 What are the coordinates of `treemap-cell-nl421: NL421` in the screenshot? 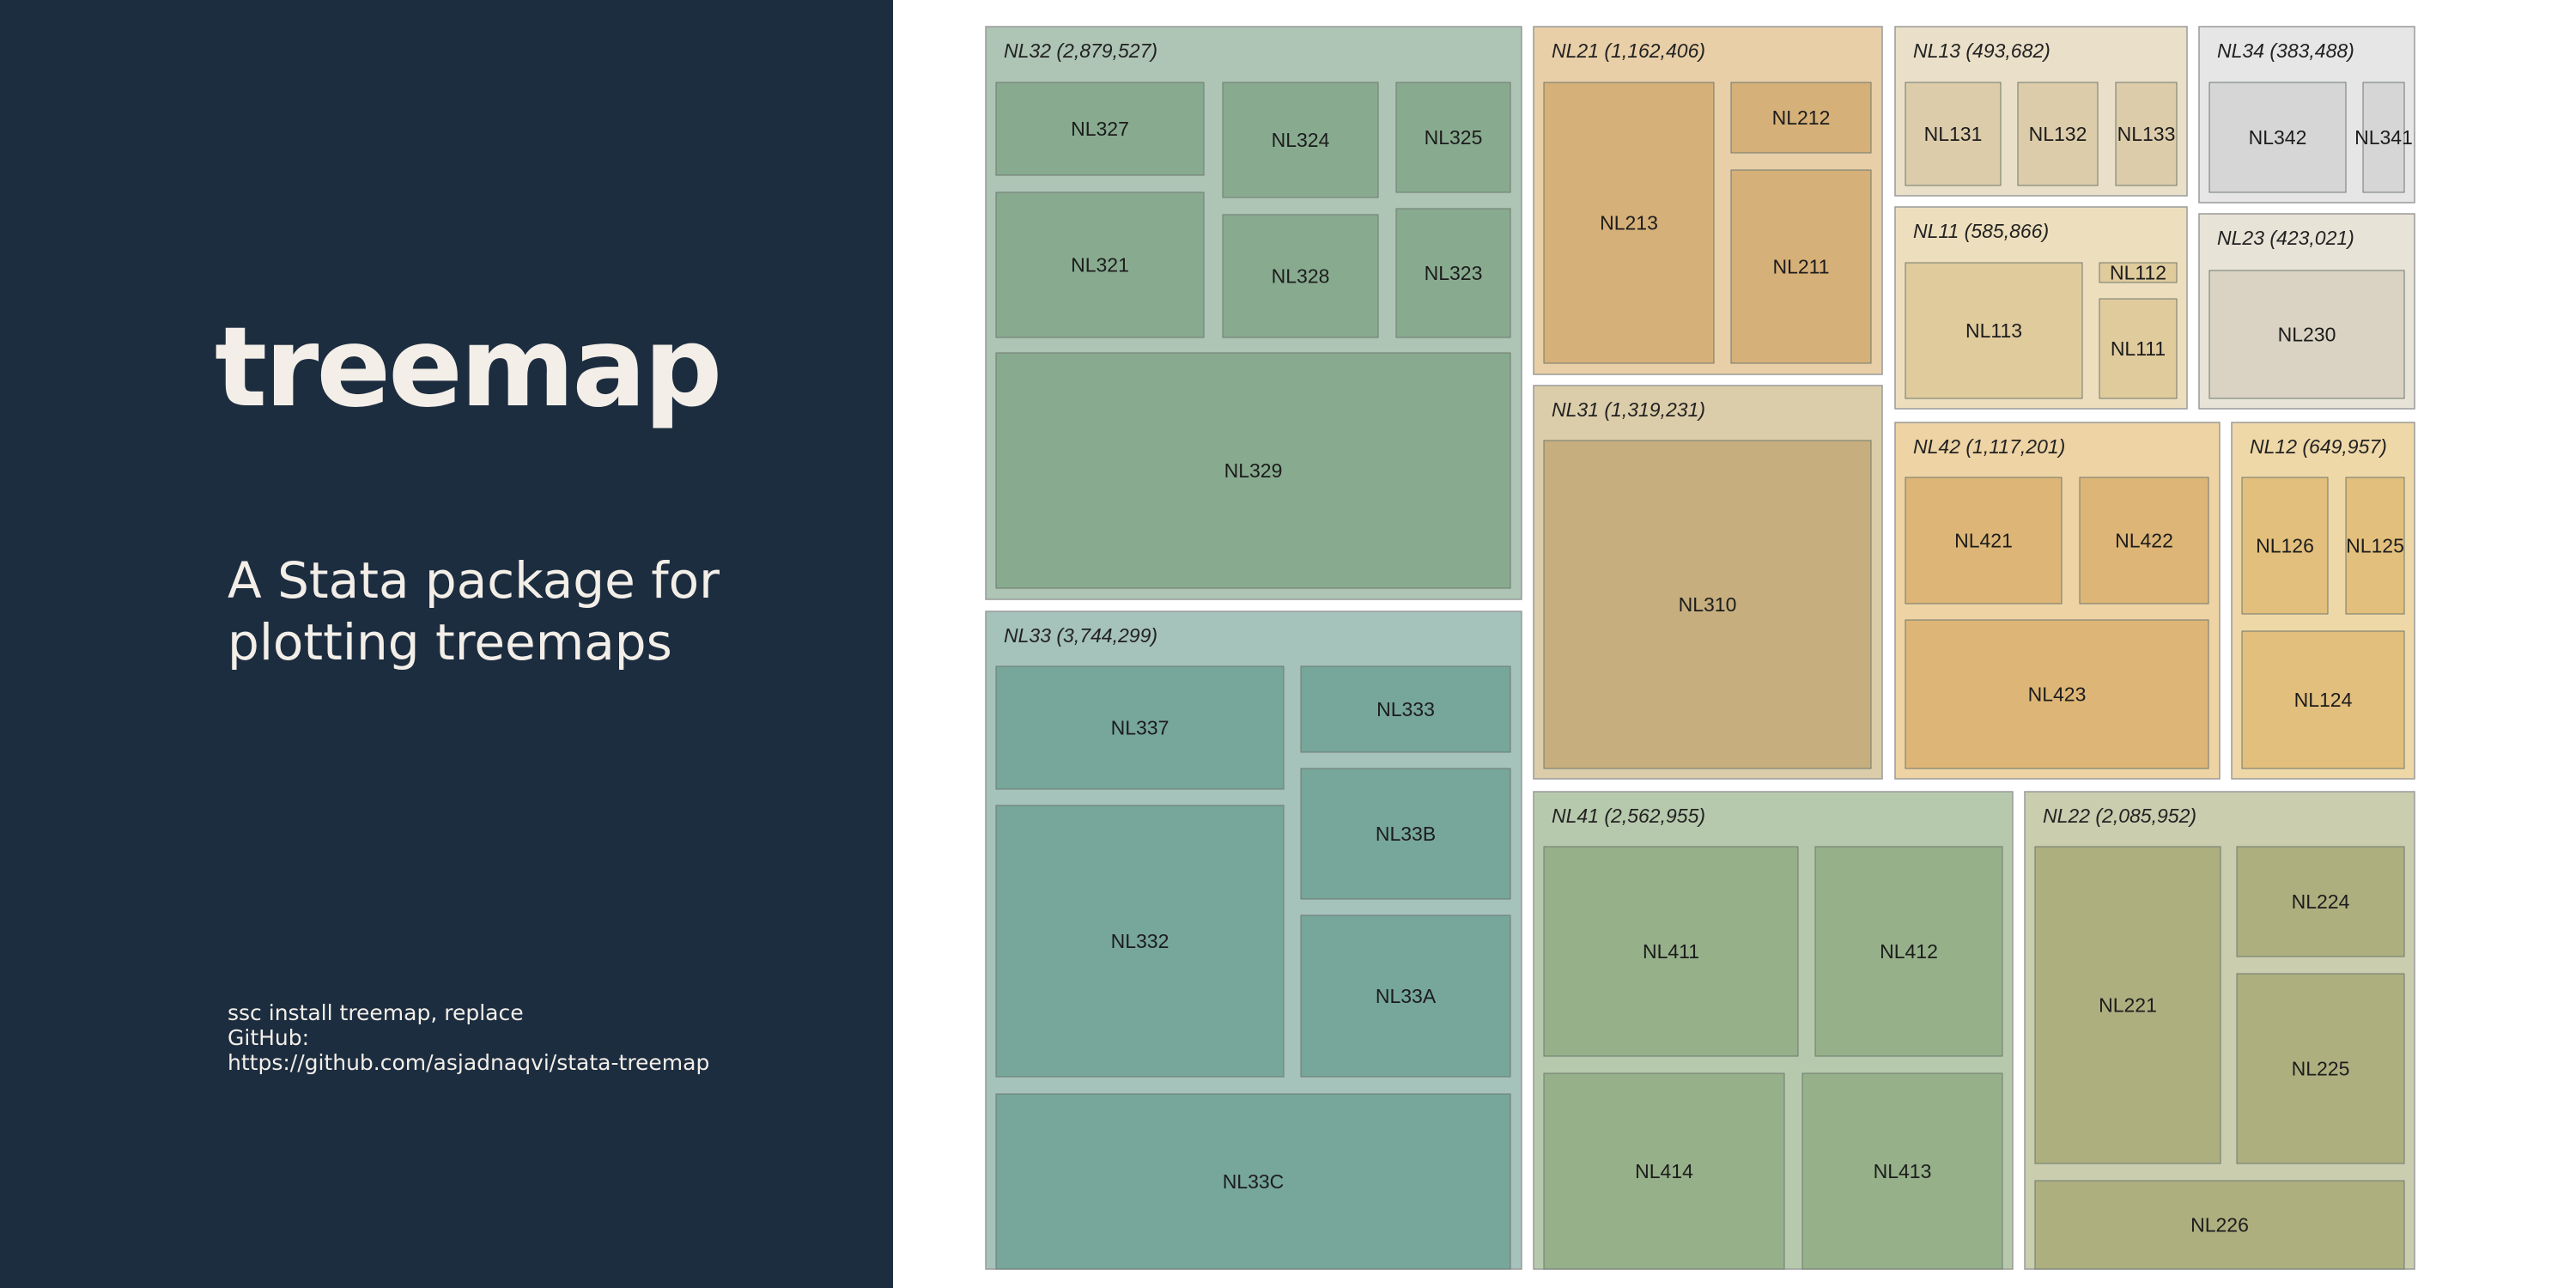 It's located at (1984, 541).